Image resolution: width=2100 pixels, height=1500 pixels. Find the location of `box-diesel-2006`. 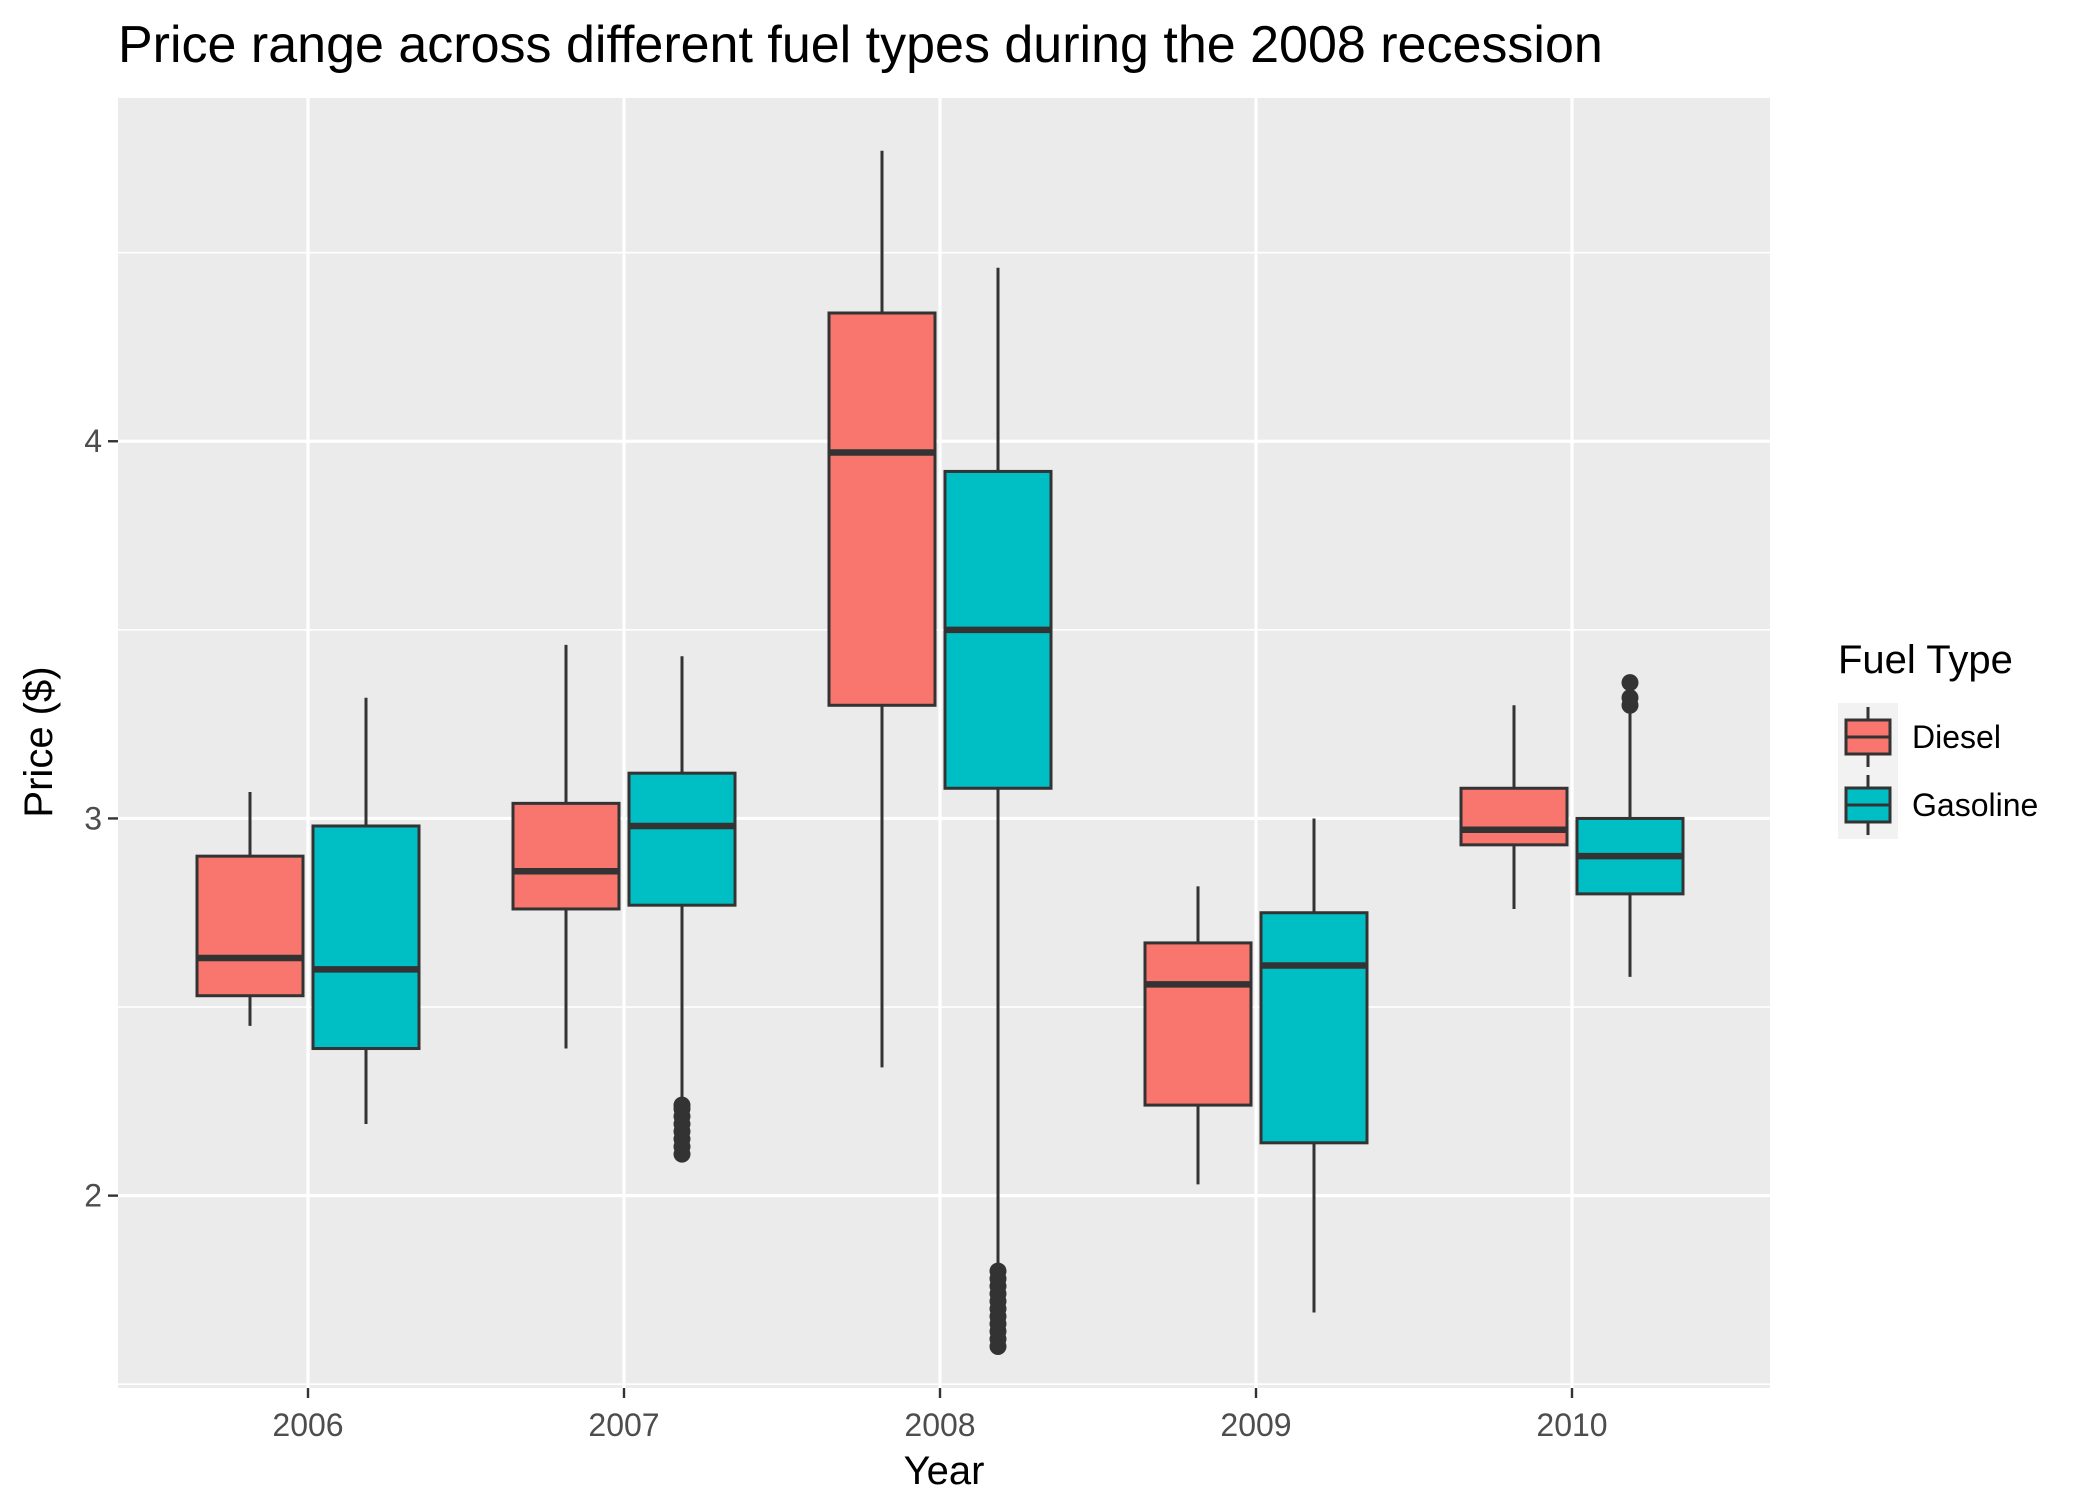

box-diesel-2006 is located at coordinates (250, 909).